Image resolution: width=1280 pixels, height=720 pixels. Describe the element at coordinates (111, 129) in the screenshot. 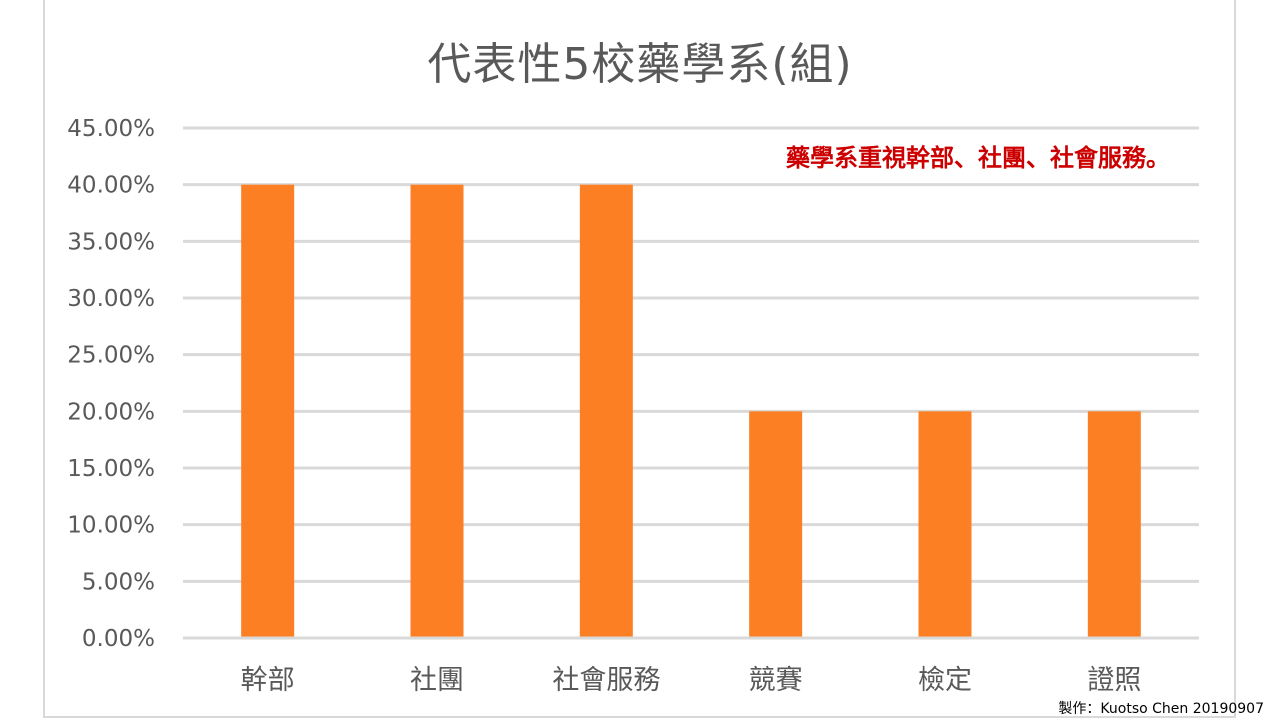

I see `y-tick-label: 45.00%` at that location.